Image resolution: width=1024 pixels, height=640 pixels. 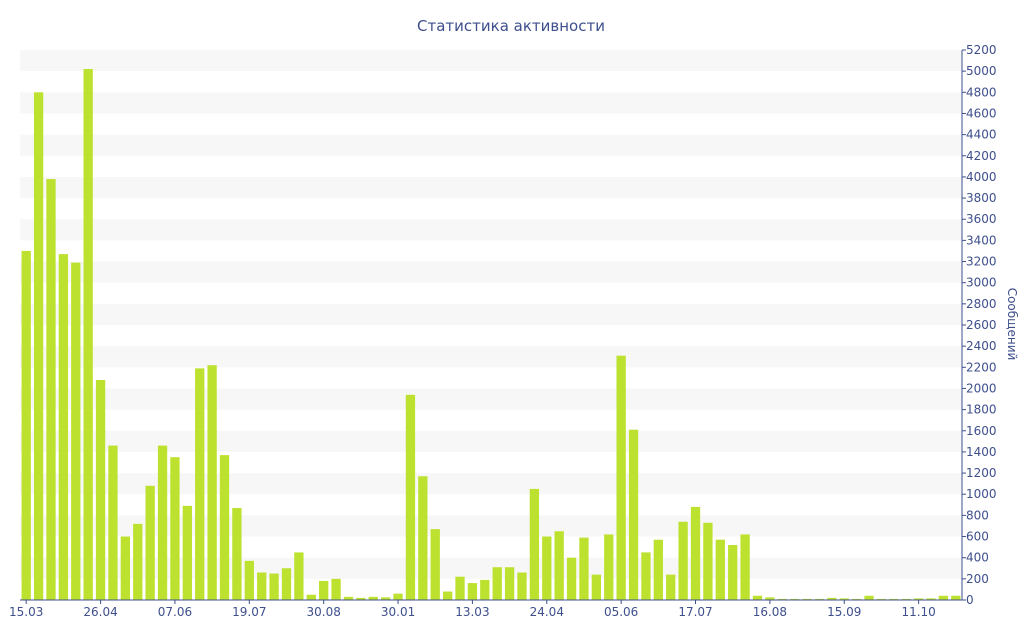 What do you see at coordinates (621, 612) in the screenshot?
I see `x-tick-label: 05.06` at bounding box center [621, 612].